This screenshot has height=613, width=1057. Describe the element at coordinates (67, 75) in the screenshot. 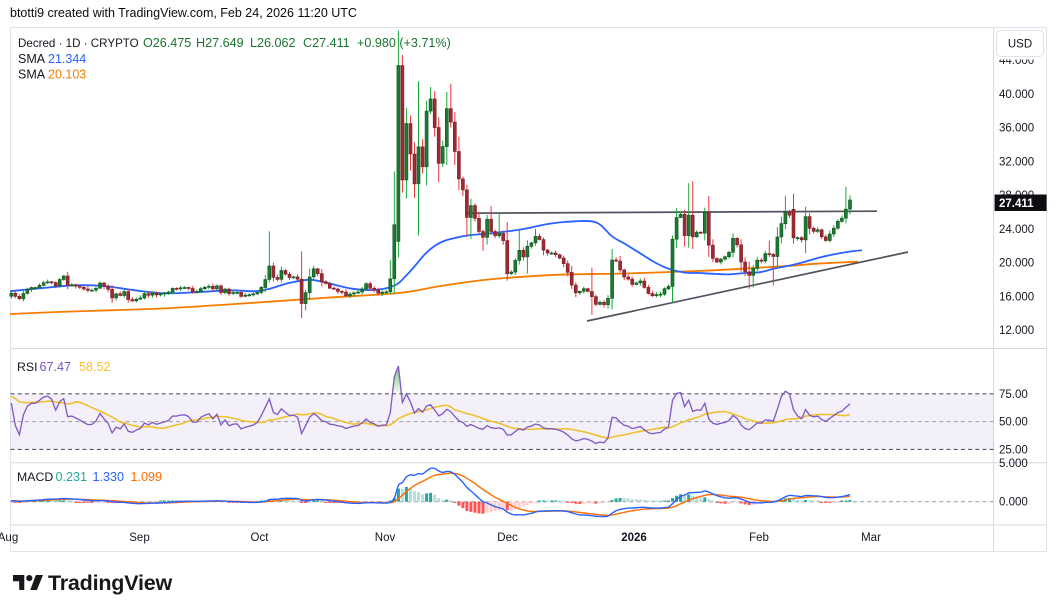

I see `svg-text: 20.103` at that location.